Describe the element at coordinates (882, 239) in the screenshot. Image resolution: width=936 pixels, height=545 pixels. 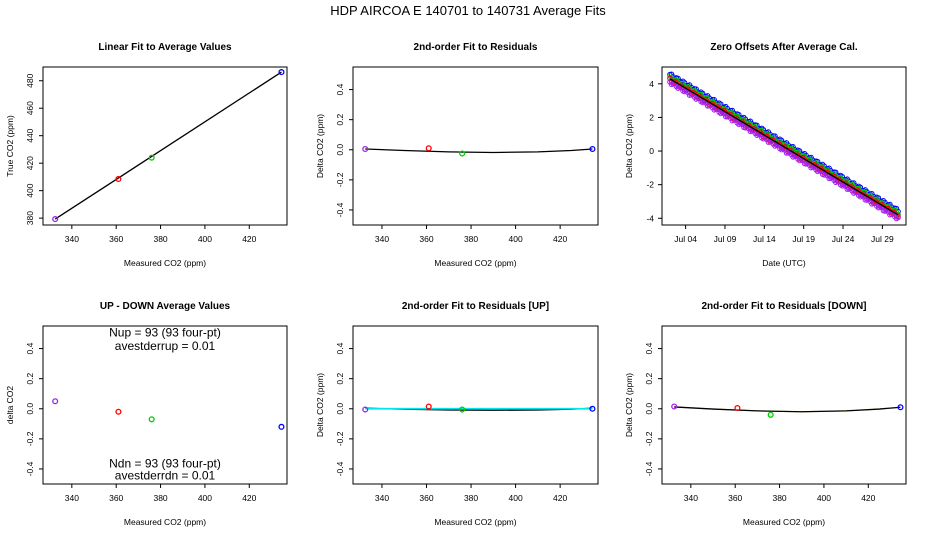
I see `x-tick-label: Jul 29` at that location.